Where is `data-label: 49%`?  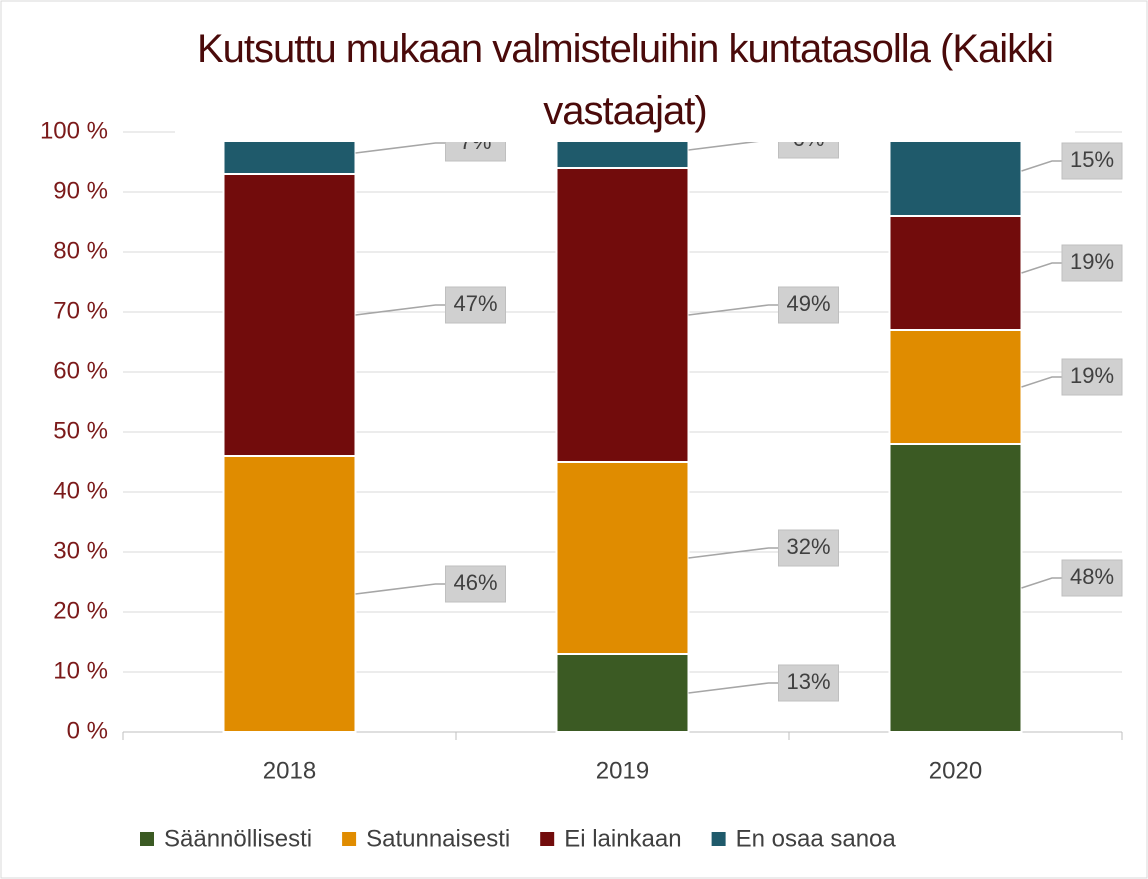 data-label: 49% is located at coordinates (808, 303).